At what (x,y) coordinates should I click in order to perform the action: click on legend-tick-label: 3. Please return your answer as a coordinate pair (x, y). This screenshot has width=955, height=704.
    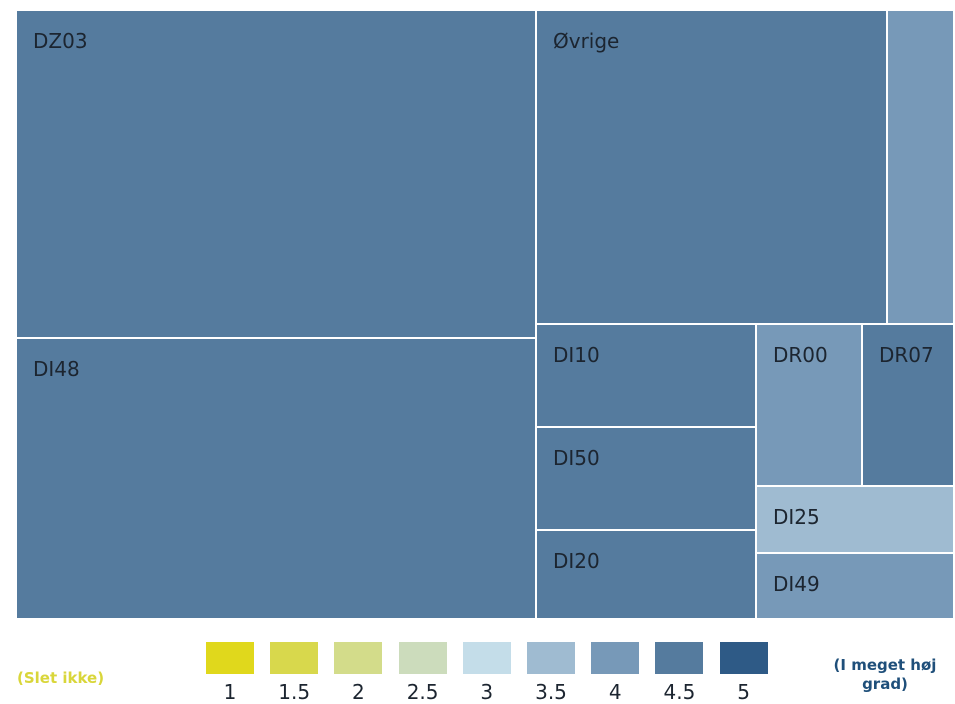
    Looking at the image, I should click on (487, 692).